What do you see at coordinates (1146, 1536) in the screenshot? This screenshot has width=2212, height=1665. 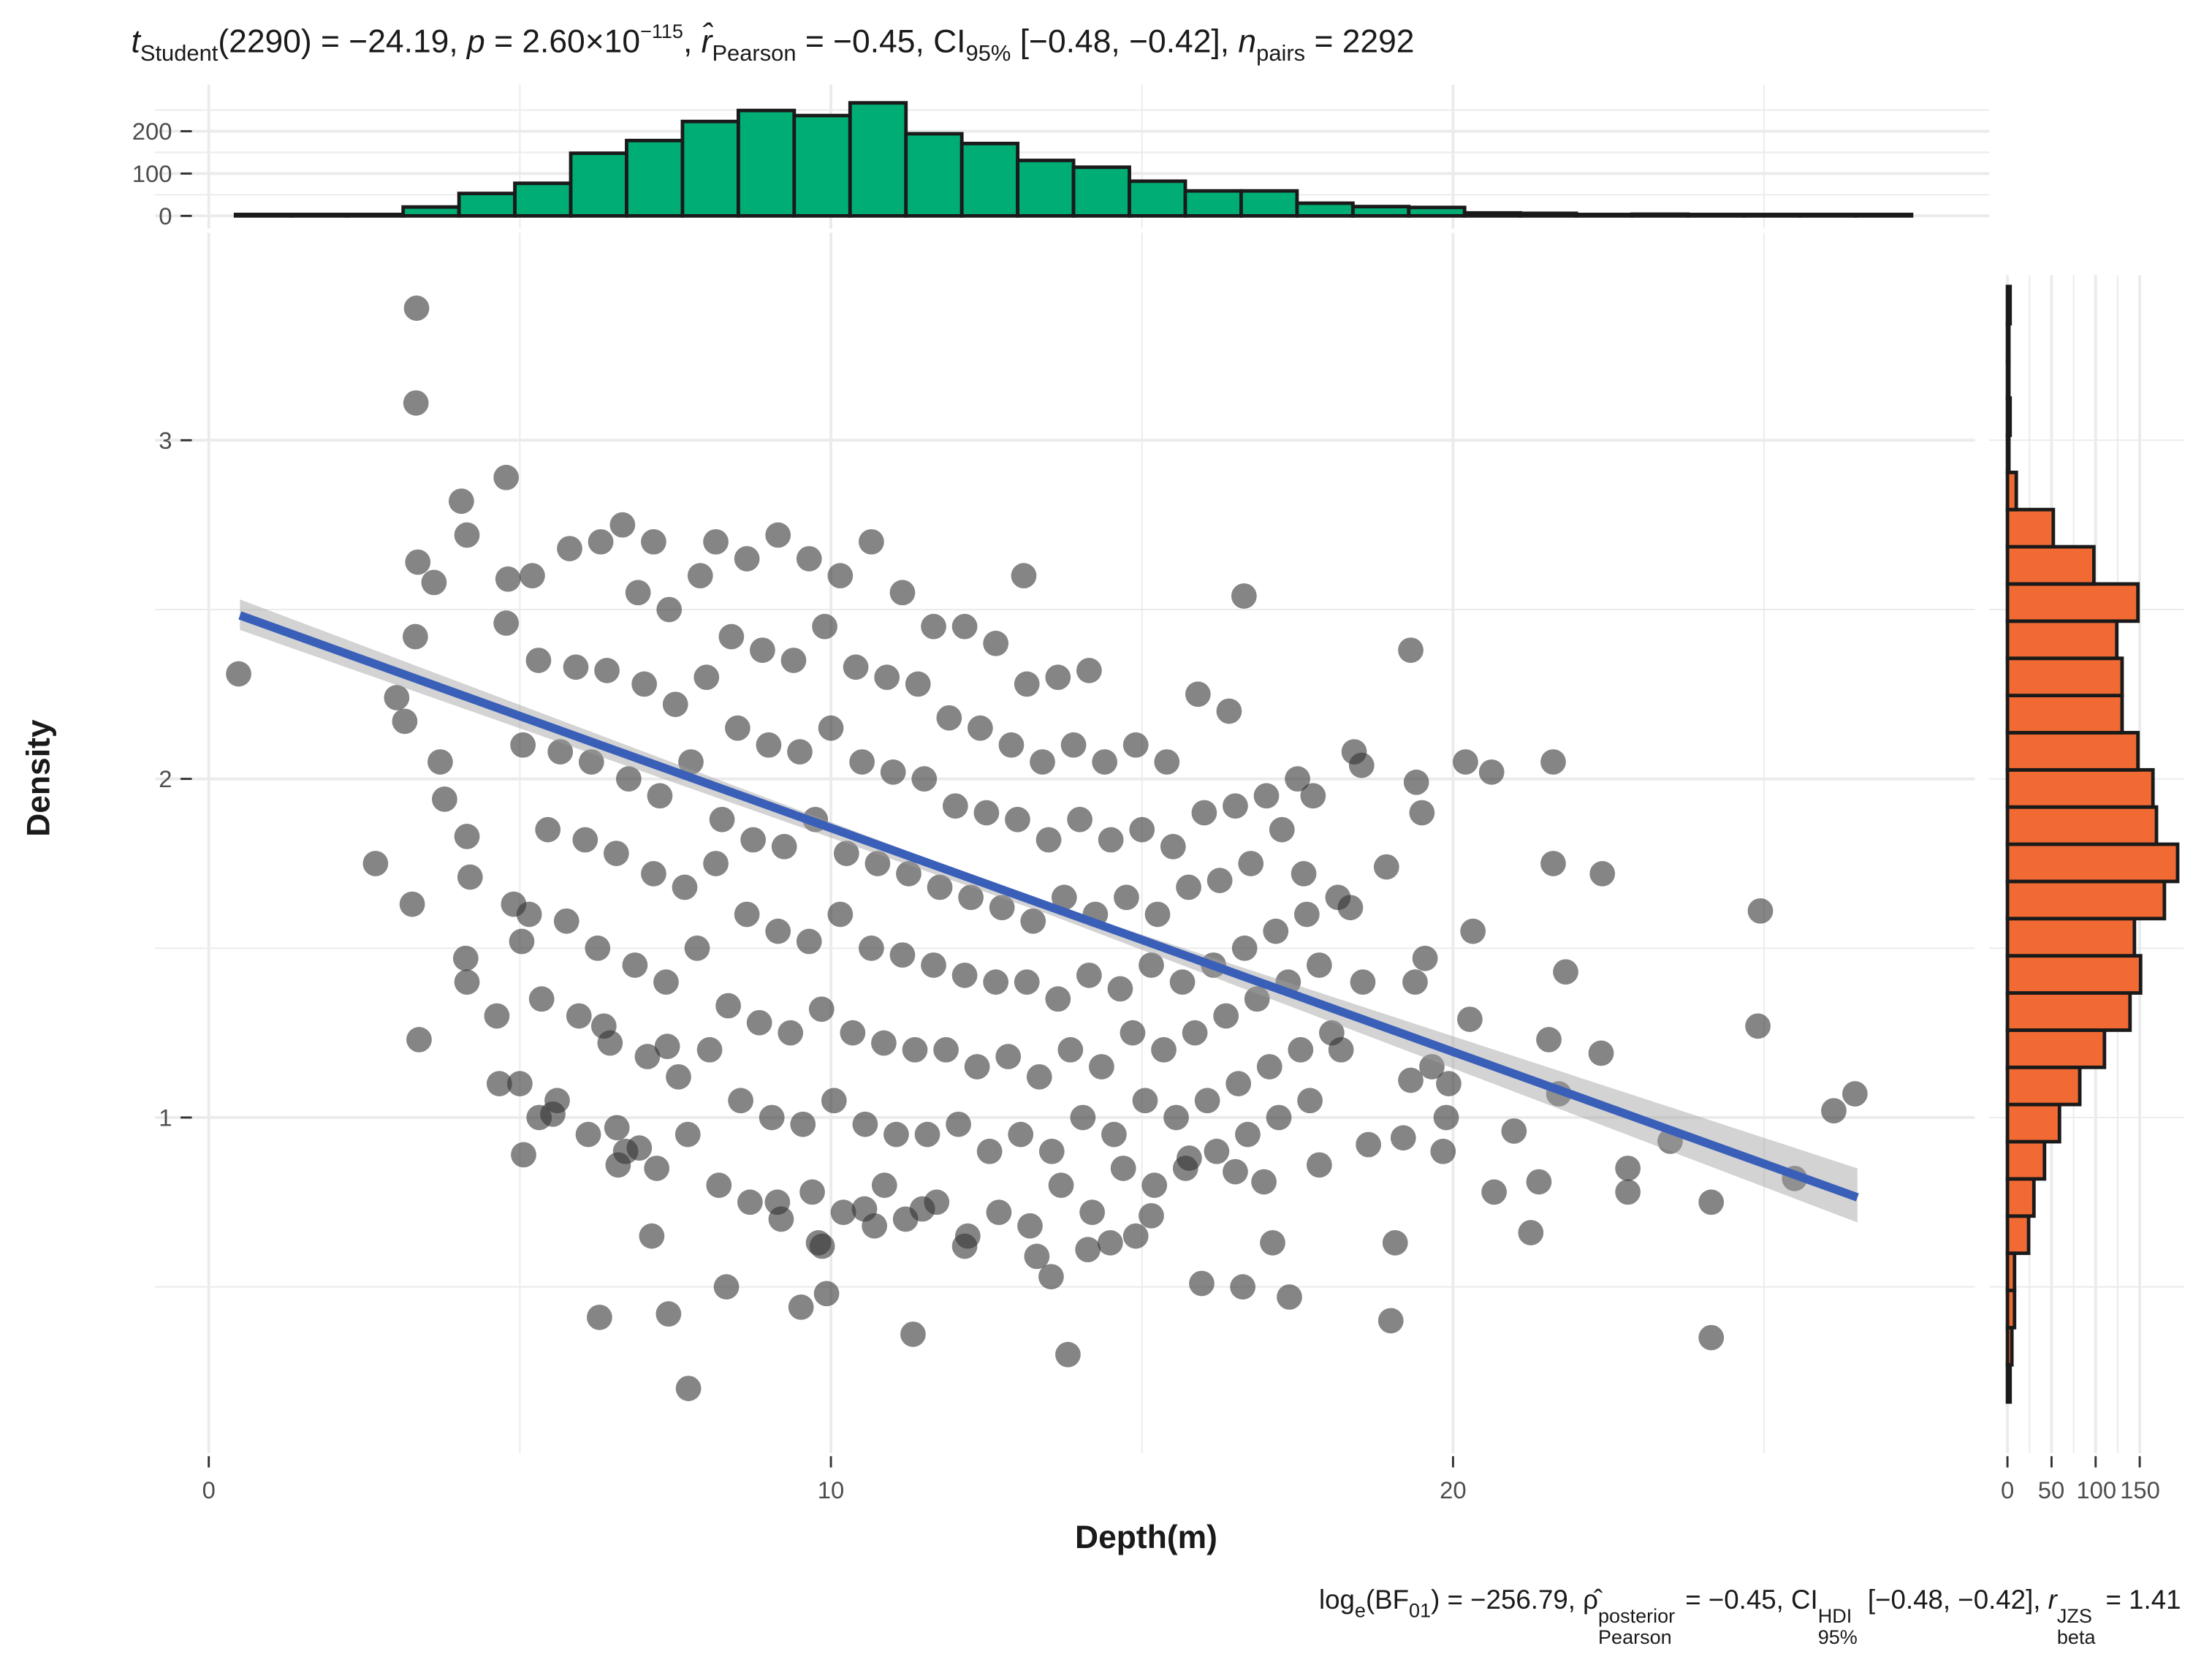 I see `x-axis-title: Depth(m)` at bounding box center [1146, 1536].